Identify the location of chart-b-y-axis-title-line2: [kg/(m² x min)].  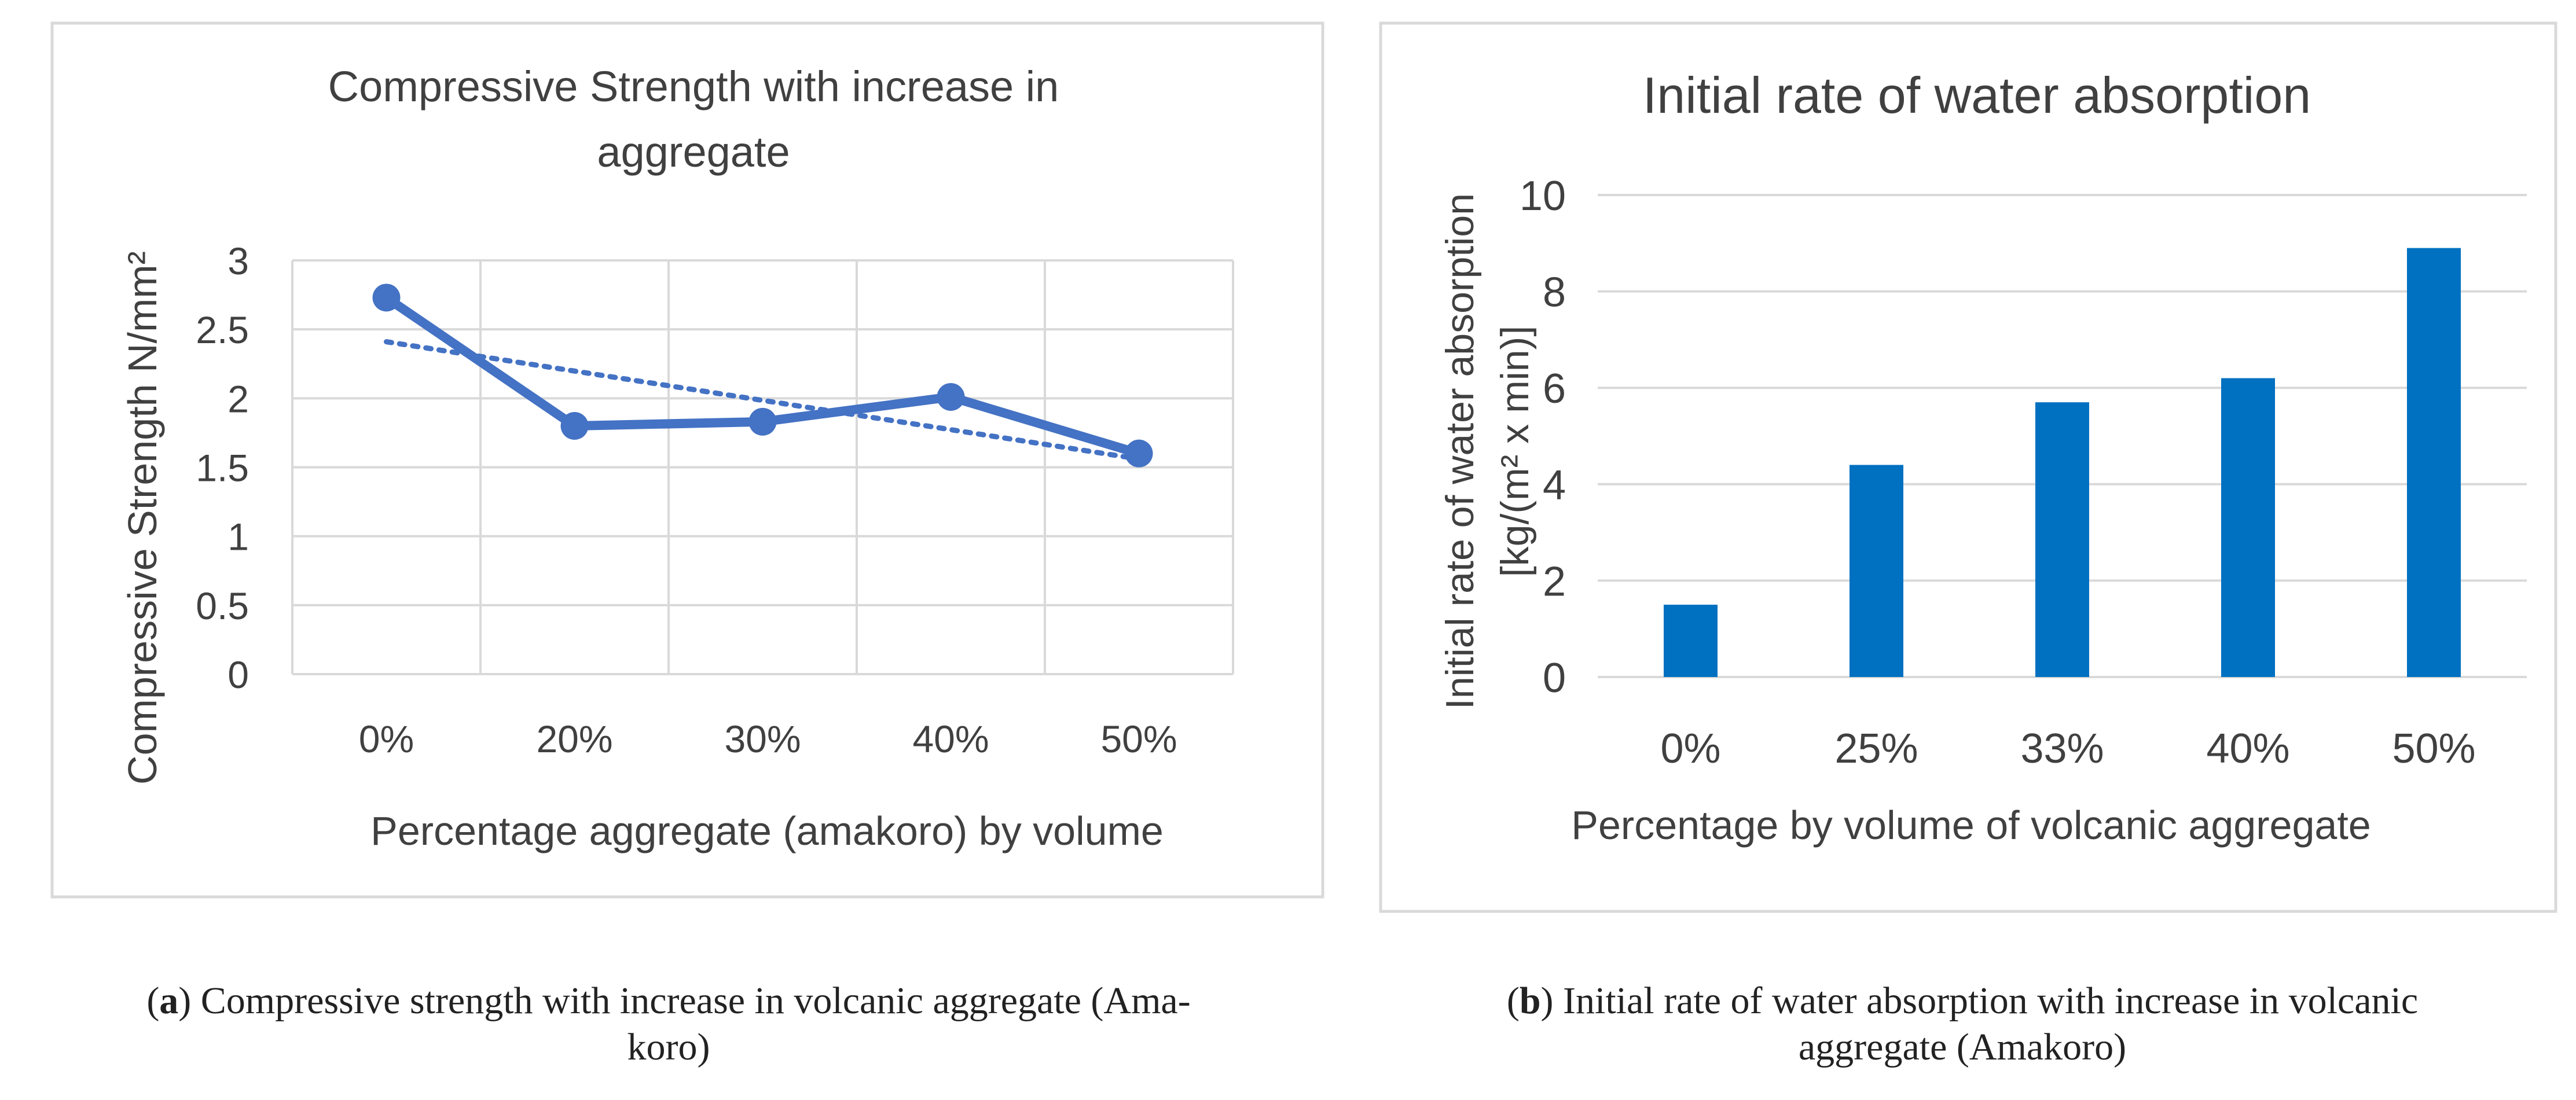
(1515, 451).